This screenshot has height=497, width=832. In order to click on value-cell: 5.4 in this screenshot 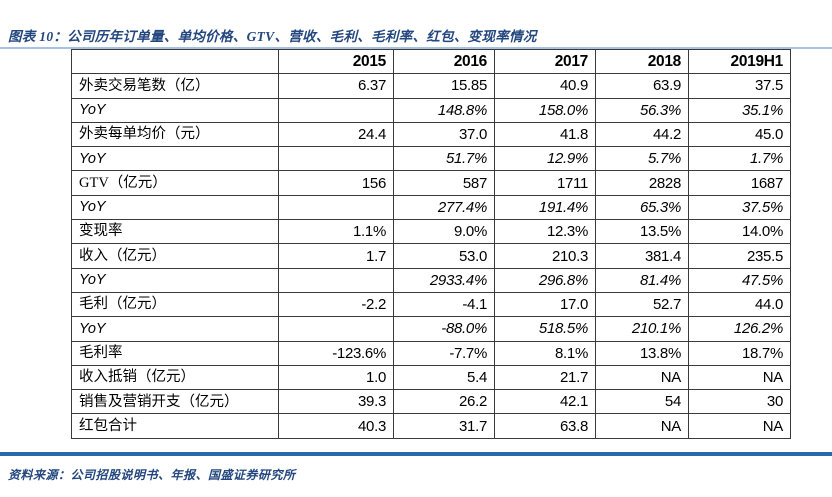, I will do `click(444, 377)`.